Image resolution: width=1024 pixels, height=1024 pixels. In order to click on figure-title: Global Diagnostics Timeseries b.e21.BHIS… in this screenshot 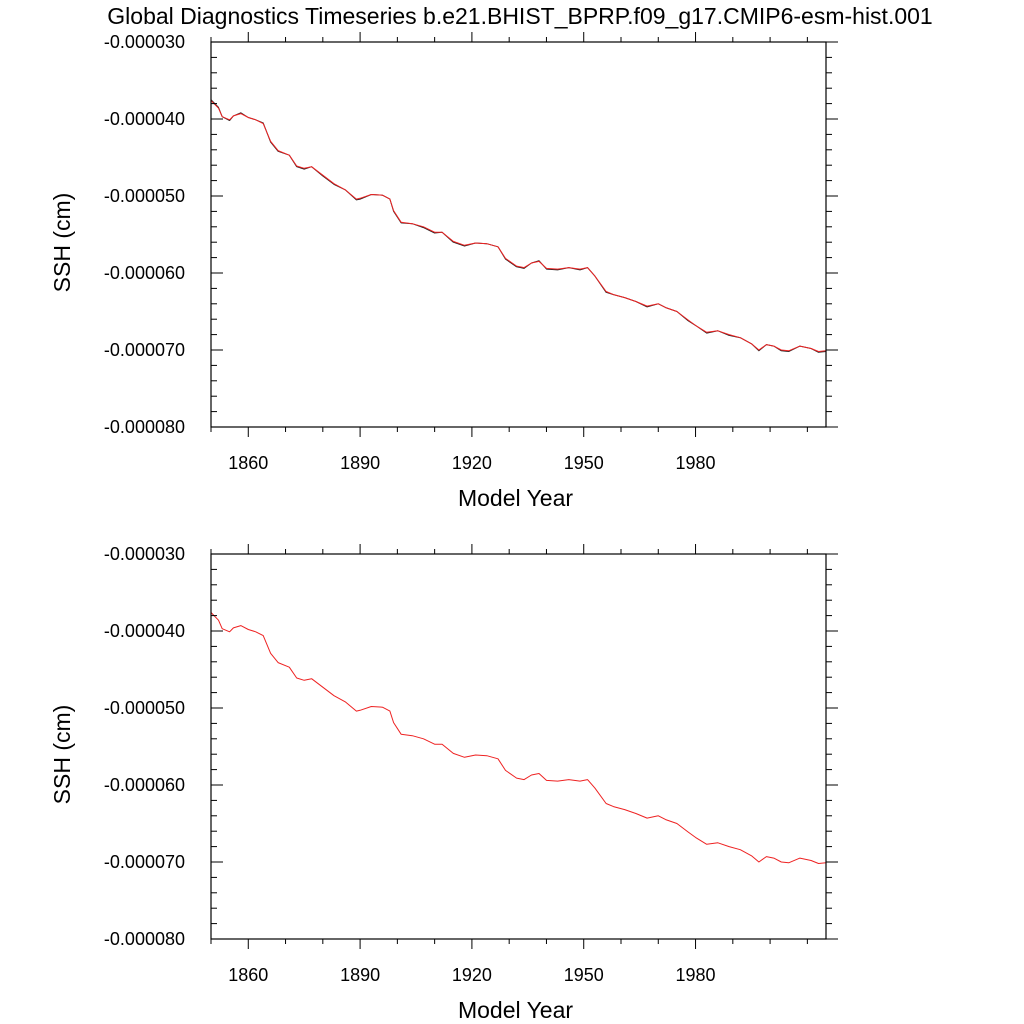, I will do `click(519, 16)`.